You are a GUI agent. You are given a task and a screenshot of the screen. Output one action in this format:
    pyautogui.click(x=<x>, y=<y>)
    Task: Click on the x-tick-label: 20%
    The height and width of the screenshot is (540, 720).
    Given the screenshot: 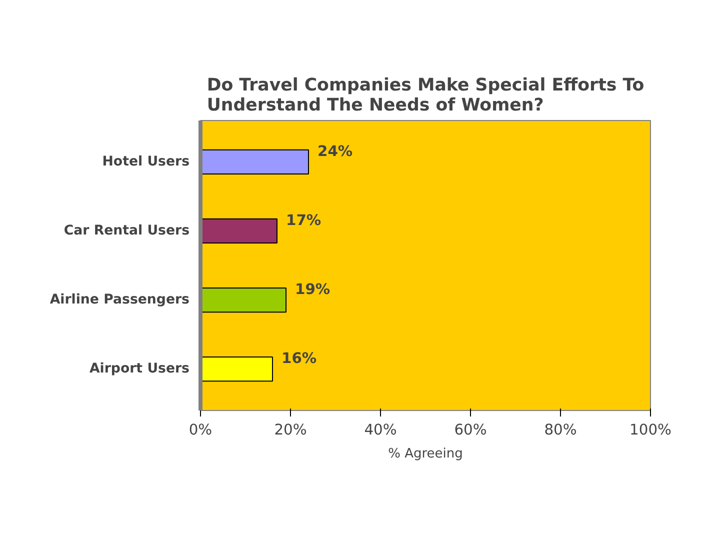 What is the action you would take?
    pyautogui.click(x=290, y=430)
    